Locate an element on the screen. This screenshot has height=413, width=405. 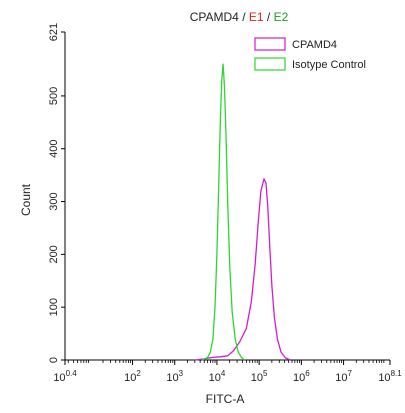
x-axis-label: FITC-A is located at coordinates (225, 399).